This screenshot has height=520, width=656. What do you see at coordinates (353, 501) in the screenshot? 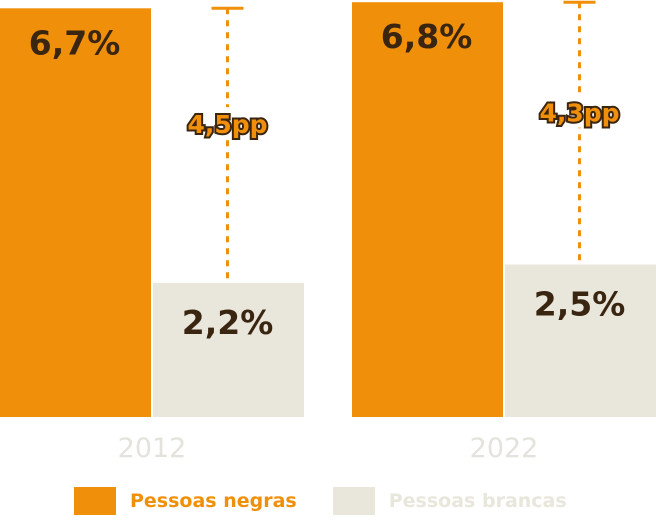
I see `legend-swatch-brancas` at bounding box center [353, 501].